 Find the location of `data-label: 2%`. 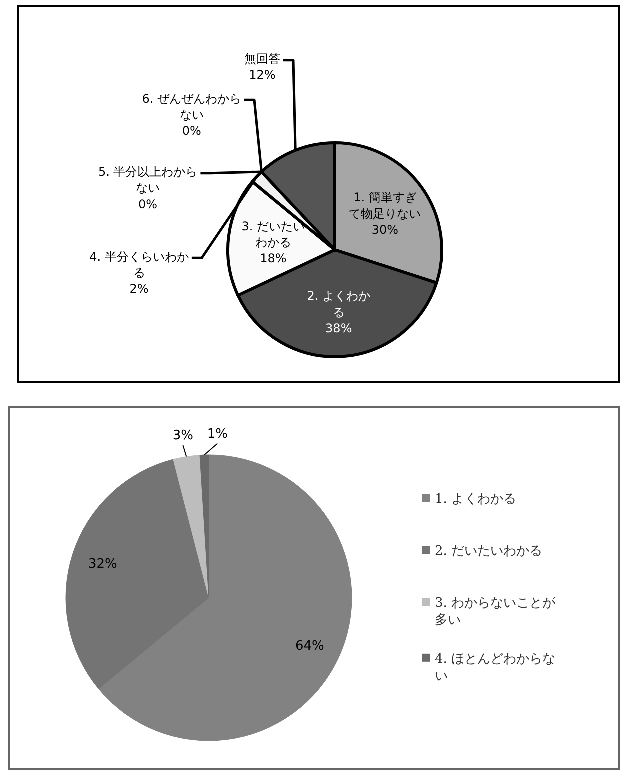

data-label: 2% is located at coordinates (139, 289).